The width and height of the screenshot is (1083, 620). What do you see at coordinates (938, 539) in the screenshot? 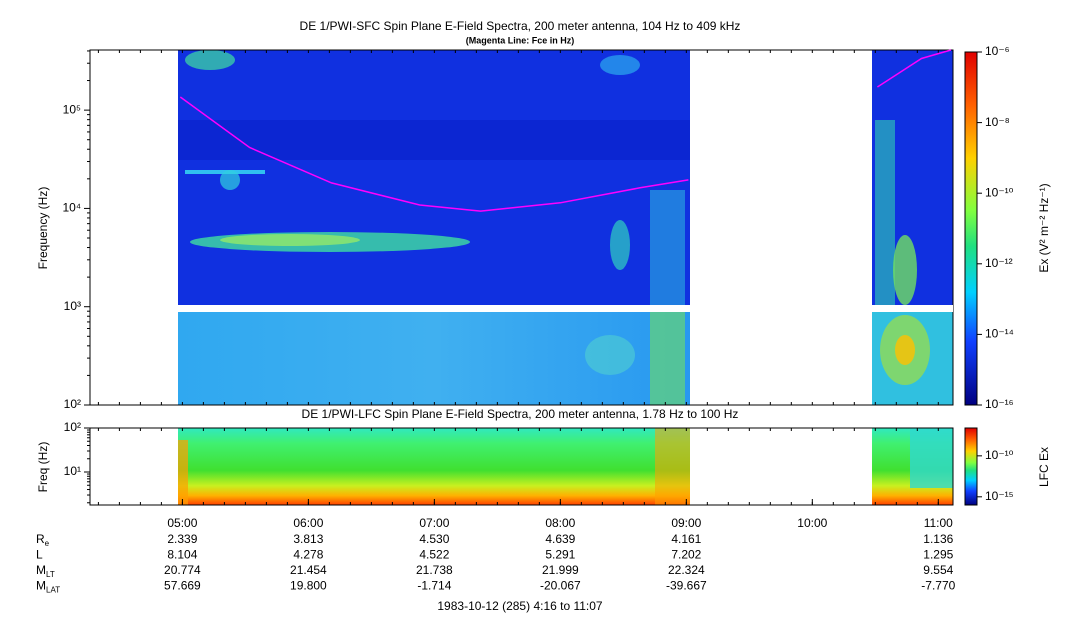
I see `ephemeris-value: 1.136` at bounding box center [938, 539].